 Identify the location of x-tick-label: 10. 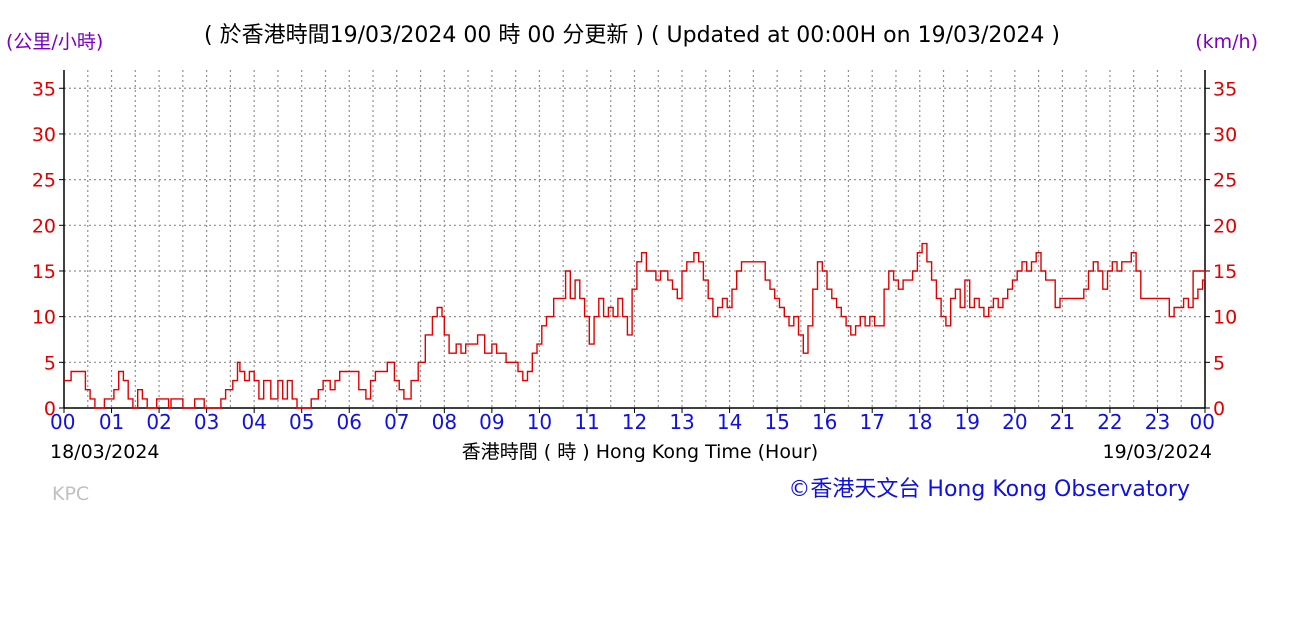
(539, 422).